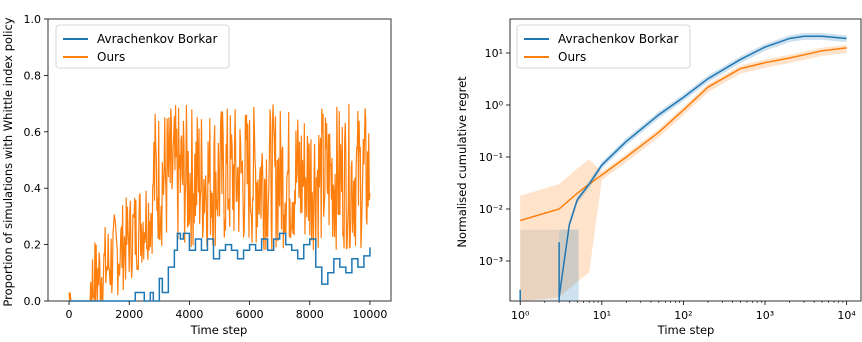 This screenshot has height=342, width=862. Describe the element at coordinates (33, 75) in the screenshot. I see `left-y-tick-label: 0.8` at that location.